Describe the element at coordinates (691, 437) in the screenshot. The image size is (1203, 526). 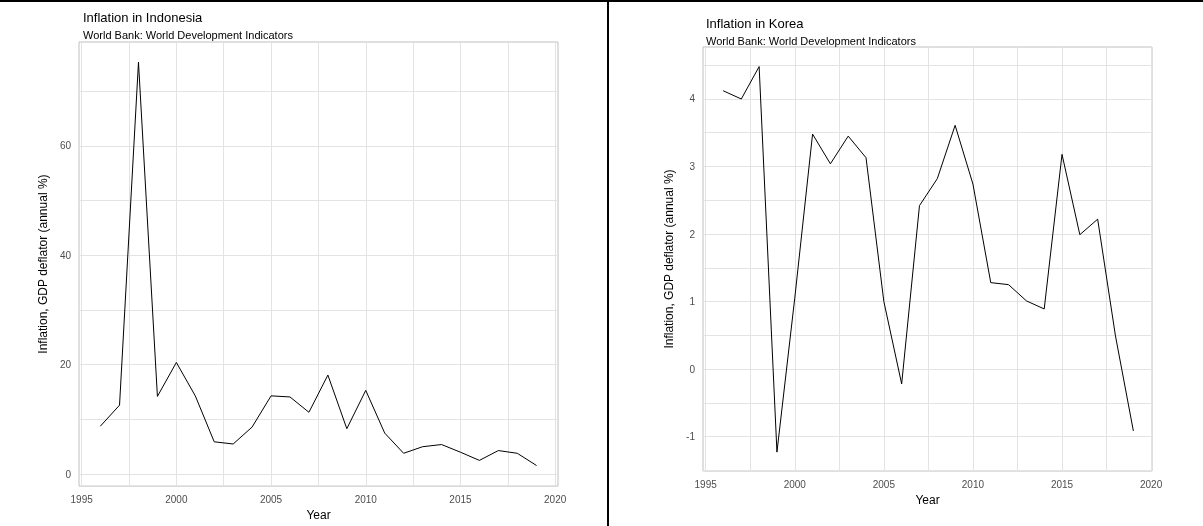
I see `y-tick-label: -1` at that location.